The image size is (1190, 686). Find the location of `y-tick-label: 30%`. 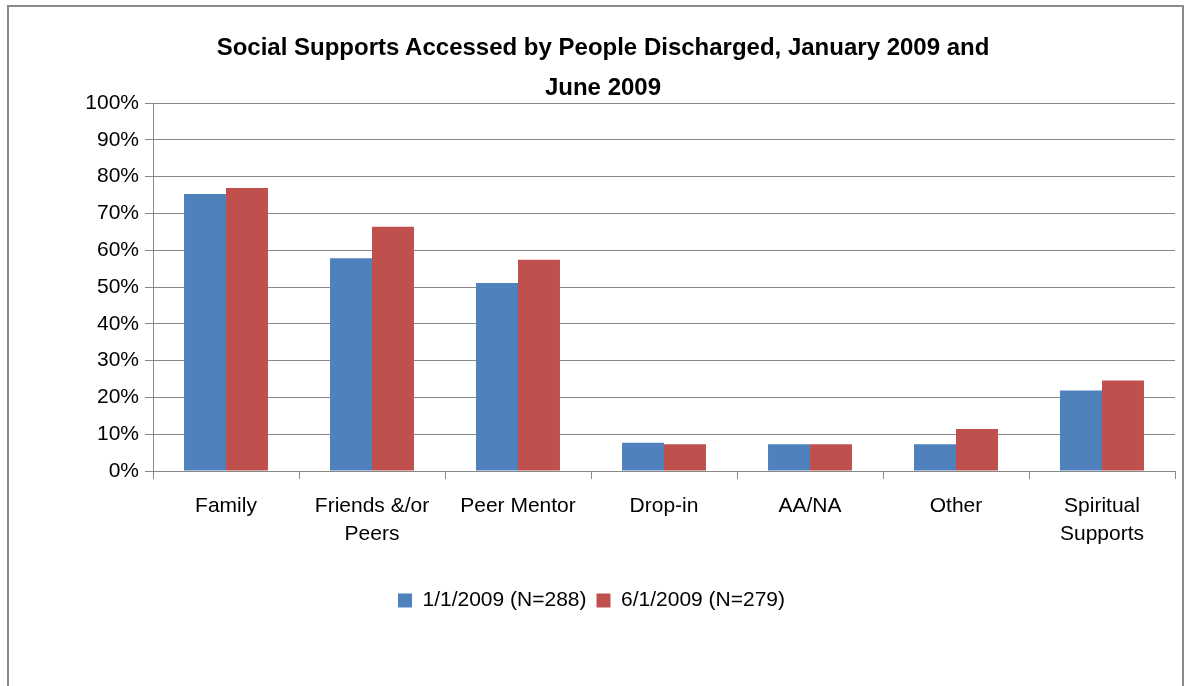

y-tick-label: 30% is located at coordinates (117, 359).